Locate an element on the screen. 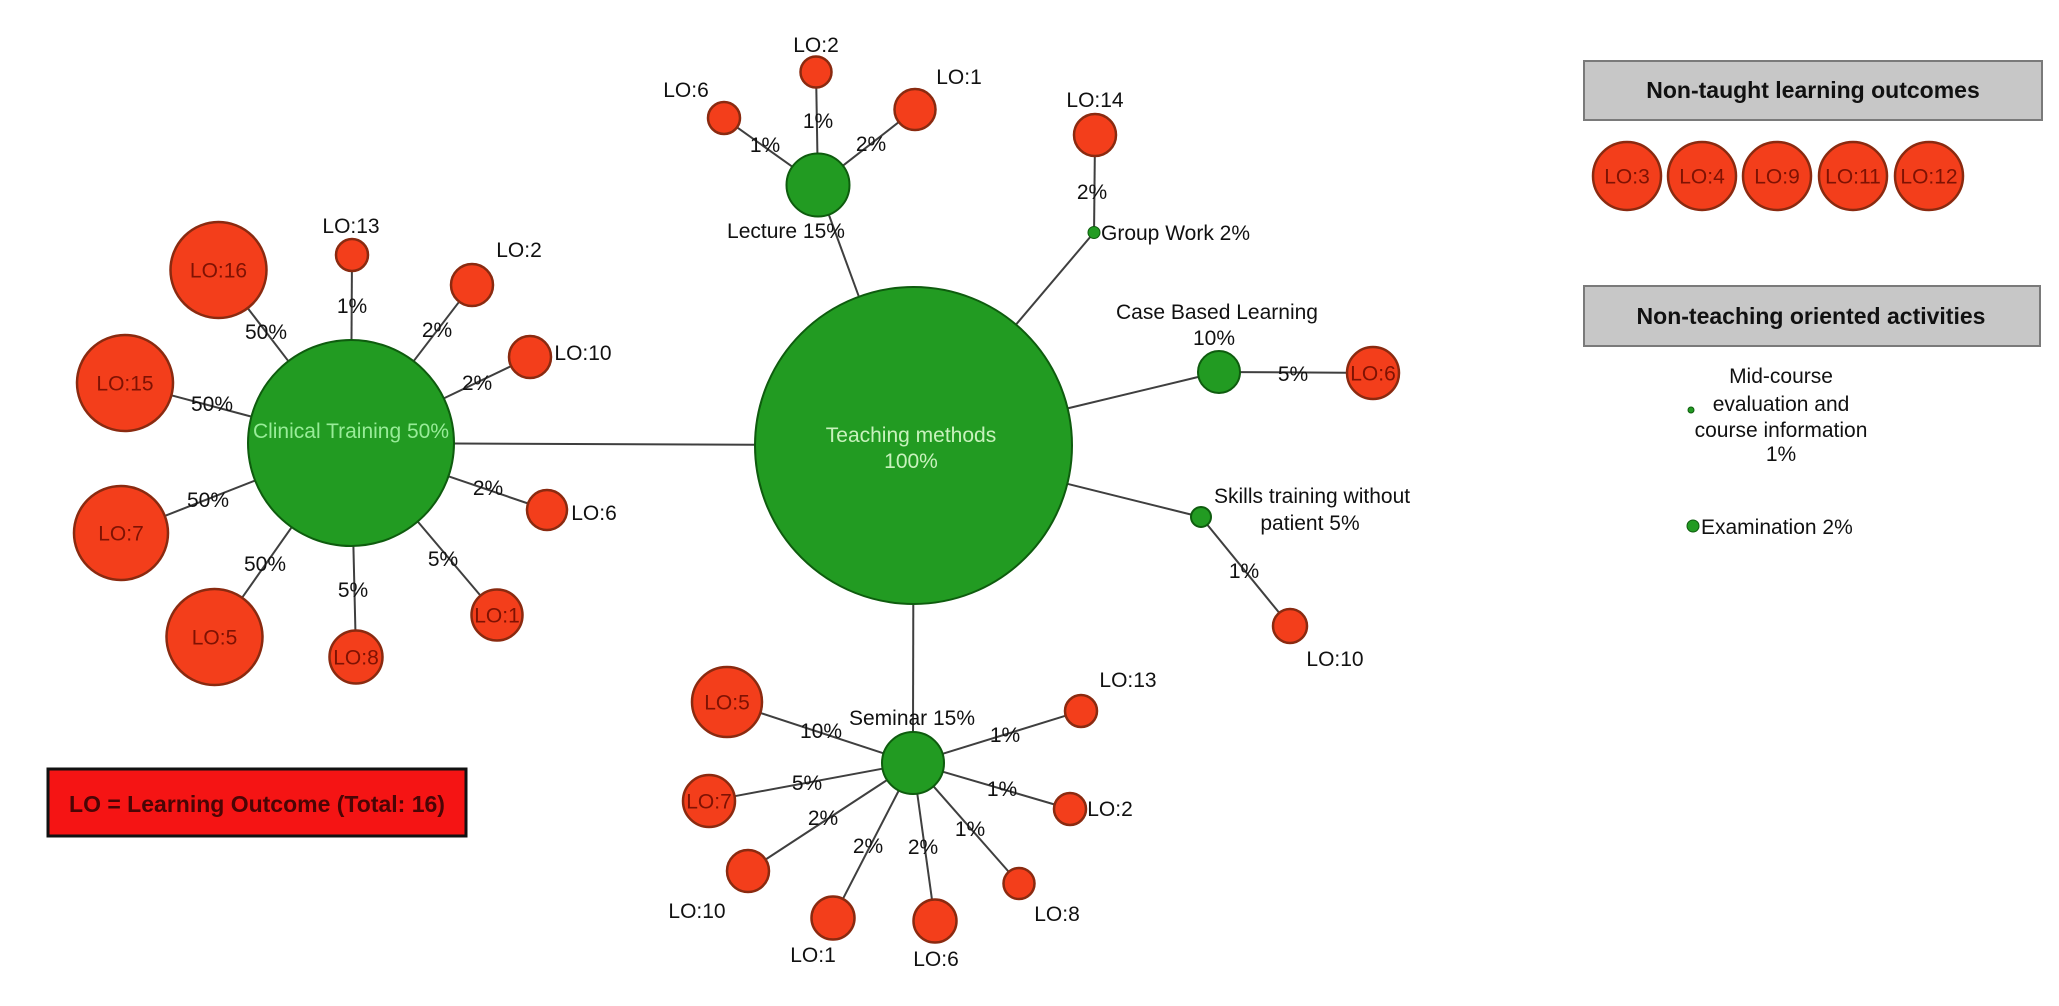 The height and width of the screenshot is (1006, 2059). svg-text: evaluation and is located at coordinates (1781, 404).